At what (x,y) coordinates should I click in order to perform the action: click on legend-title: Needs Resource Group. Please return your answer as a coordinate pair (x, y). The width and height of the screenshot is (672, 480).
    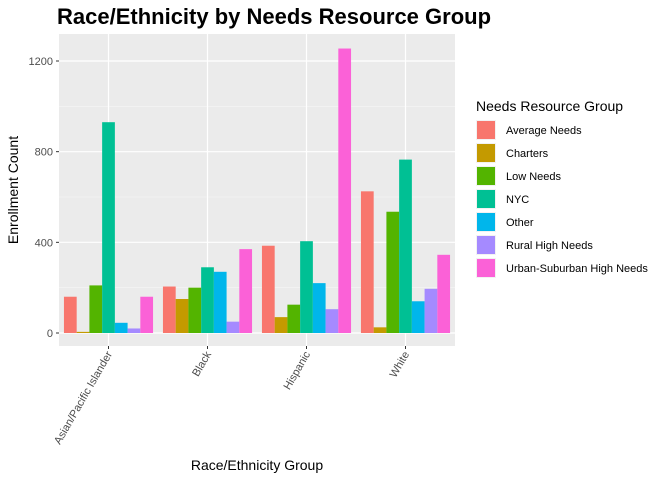
    Looking at the image, I should click on (549, 106).